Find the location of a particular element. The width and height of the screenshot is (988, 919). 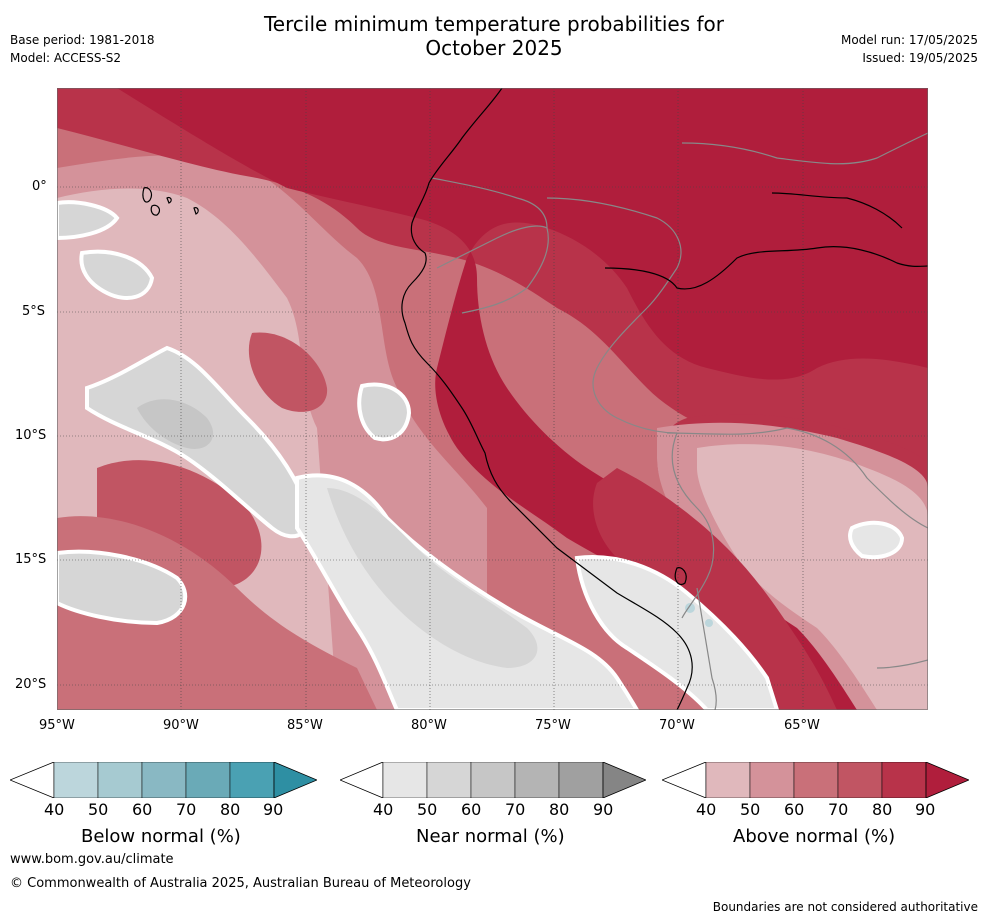

lon-label-80w: 80°W is located at coordinates (429, 725).